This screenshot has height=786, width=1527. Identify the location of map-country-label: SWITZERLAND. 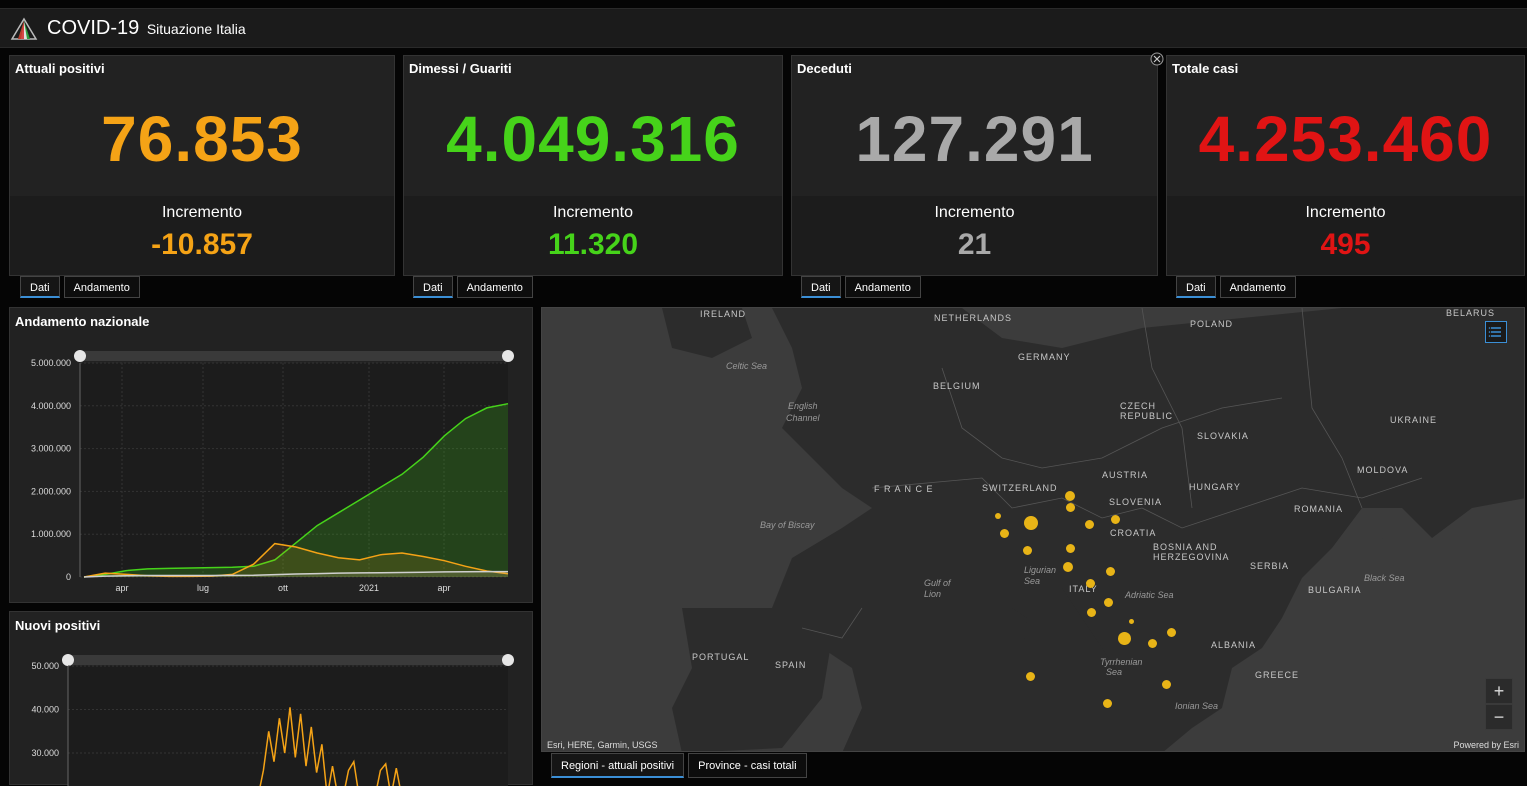
(1020, 488).